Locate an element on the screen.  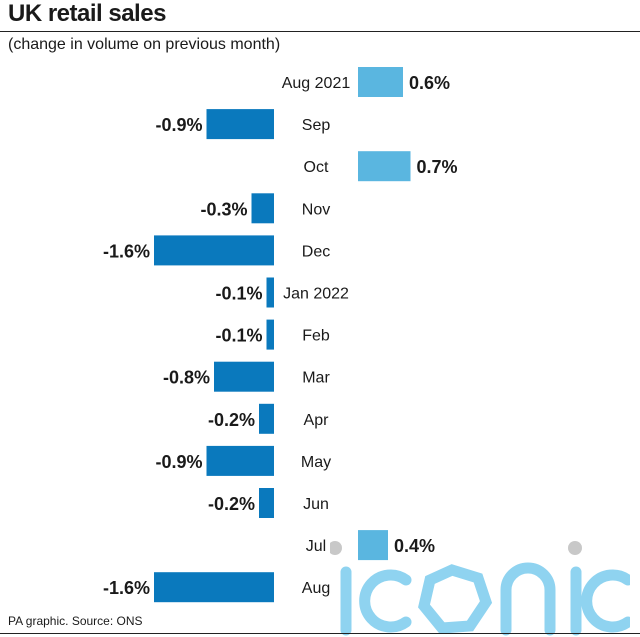
category-label: Aug 2021 is located at coordinates (316, 83).